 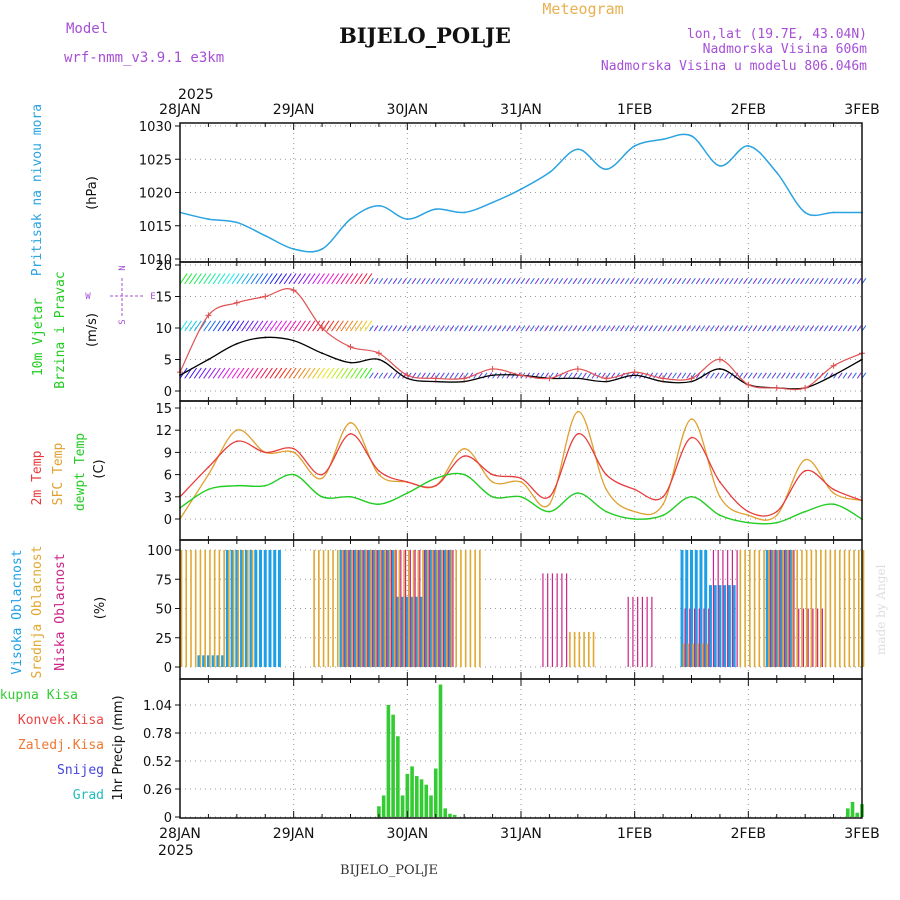 I want to click on compass-s: S, so click(x=123, y=321).